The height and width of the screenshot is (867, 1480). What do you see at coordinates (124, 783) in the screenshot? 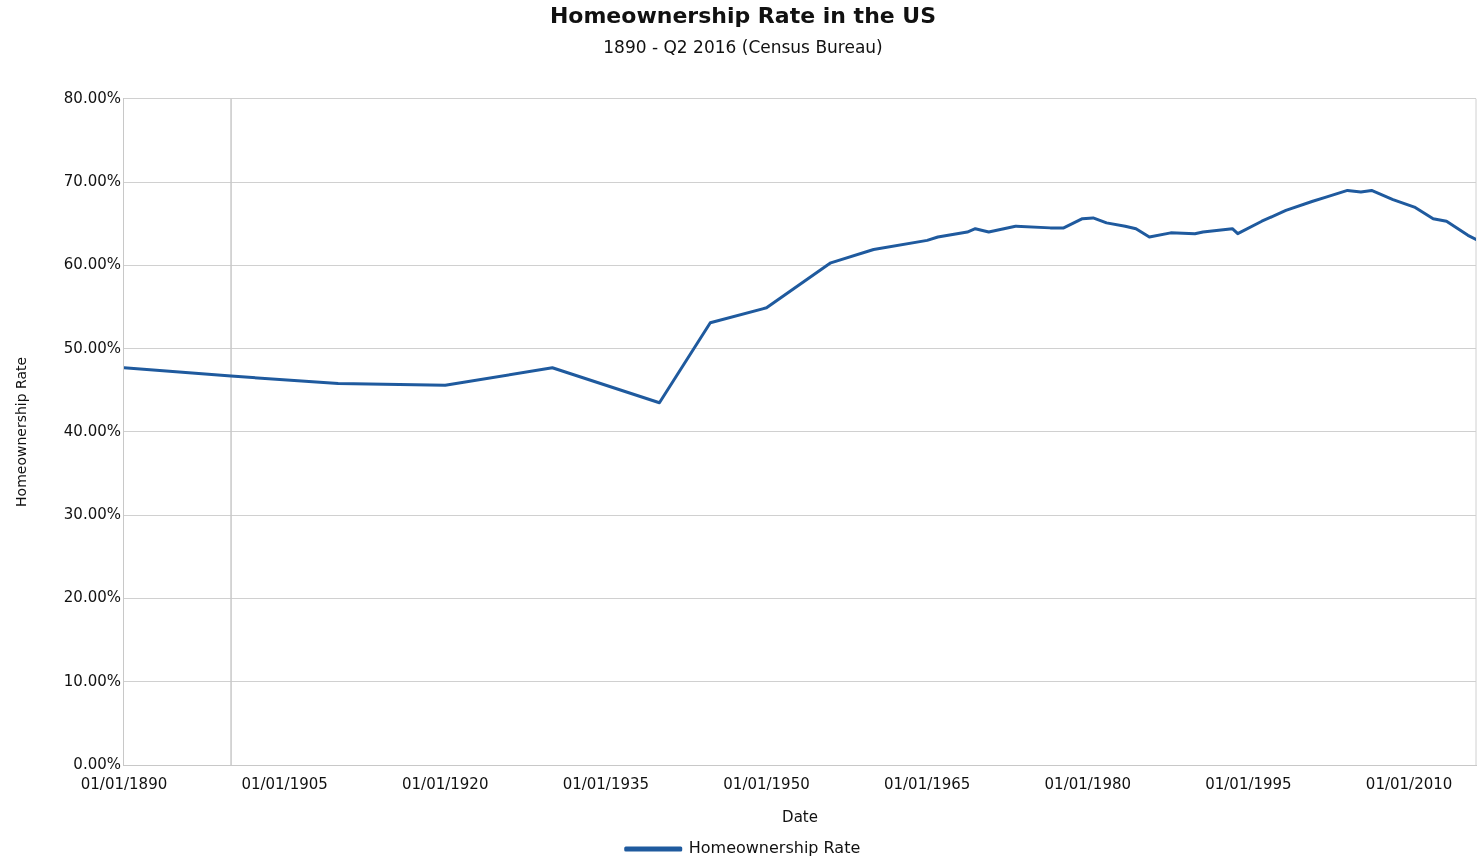
I see `x-tick-label: 01/01/1890` at bounding box center [124, 783].